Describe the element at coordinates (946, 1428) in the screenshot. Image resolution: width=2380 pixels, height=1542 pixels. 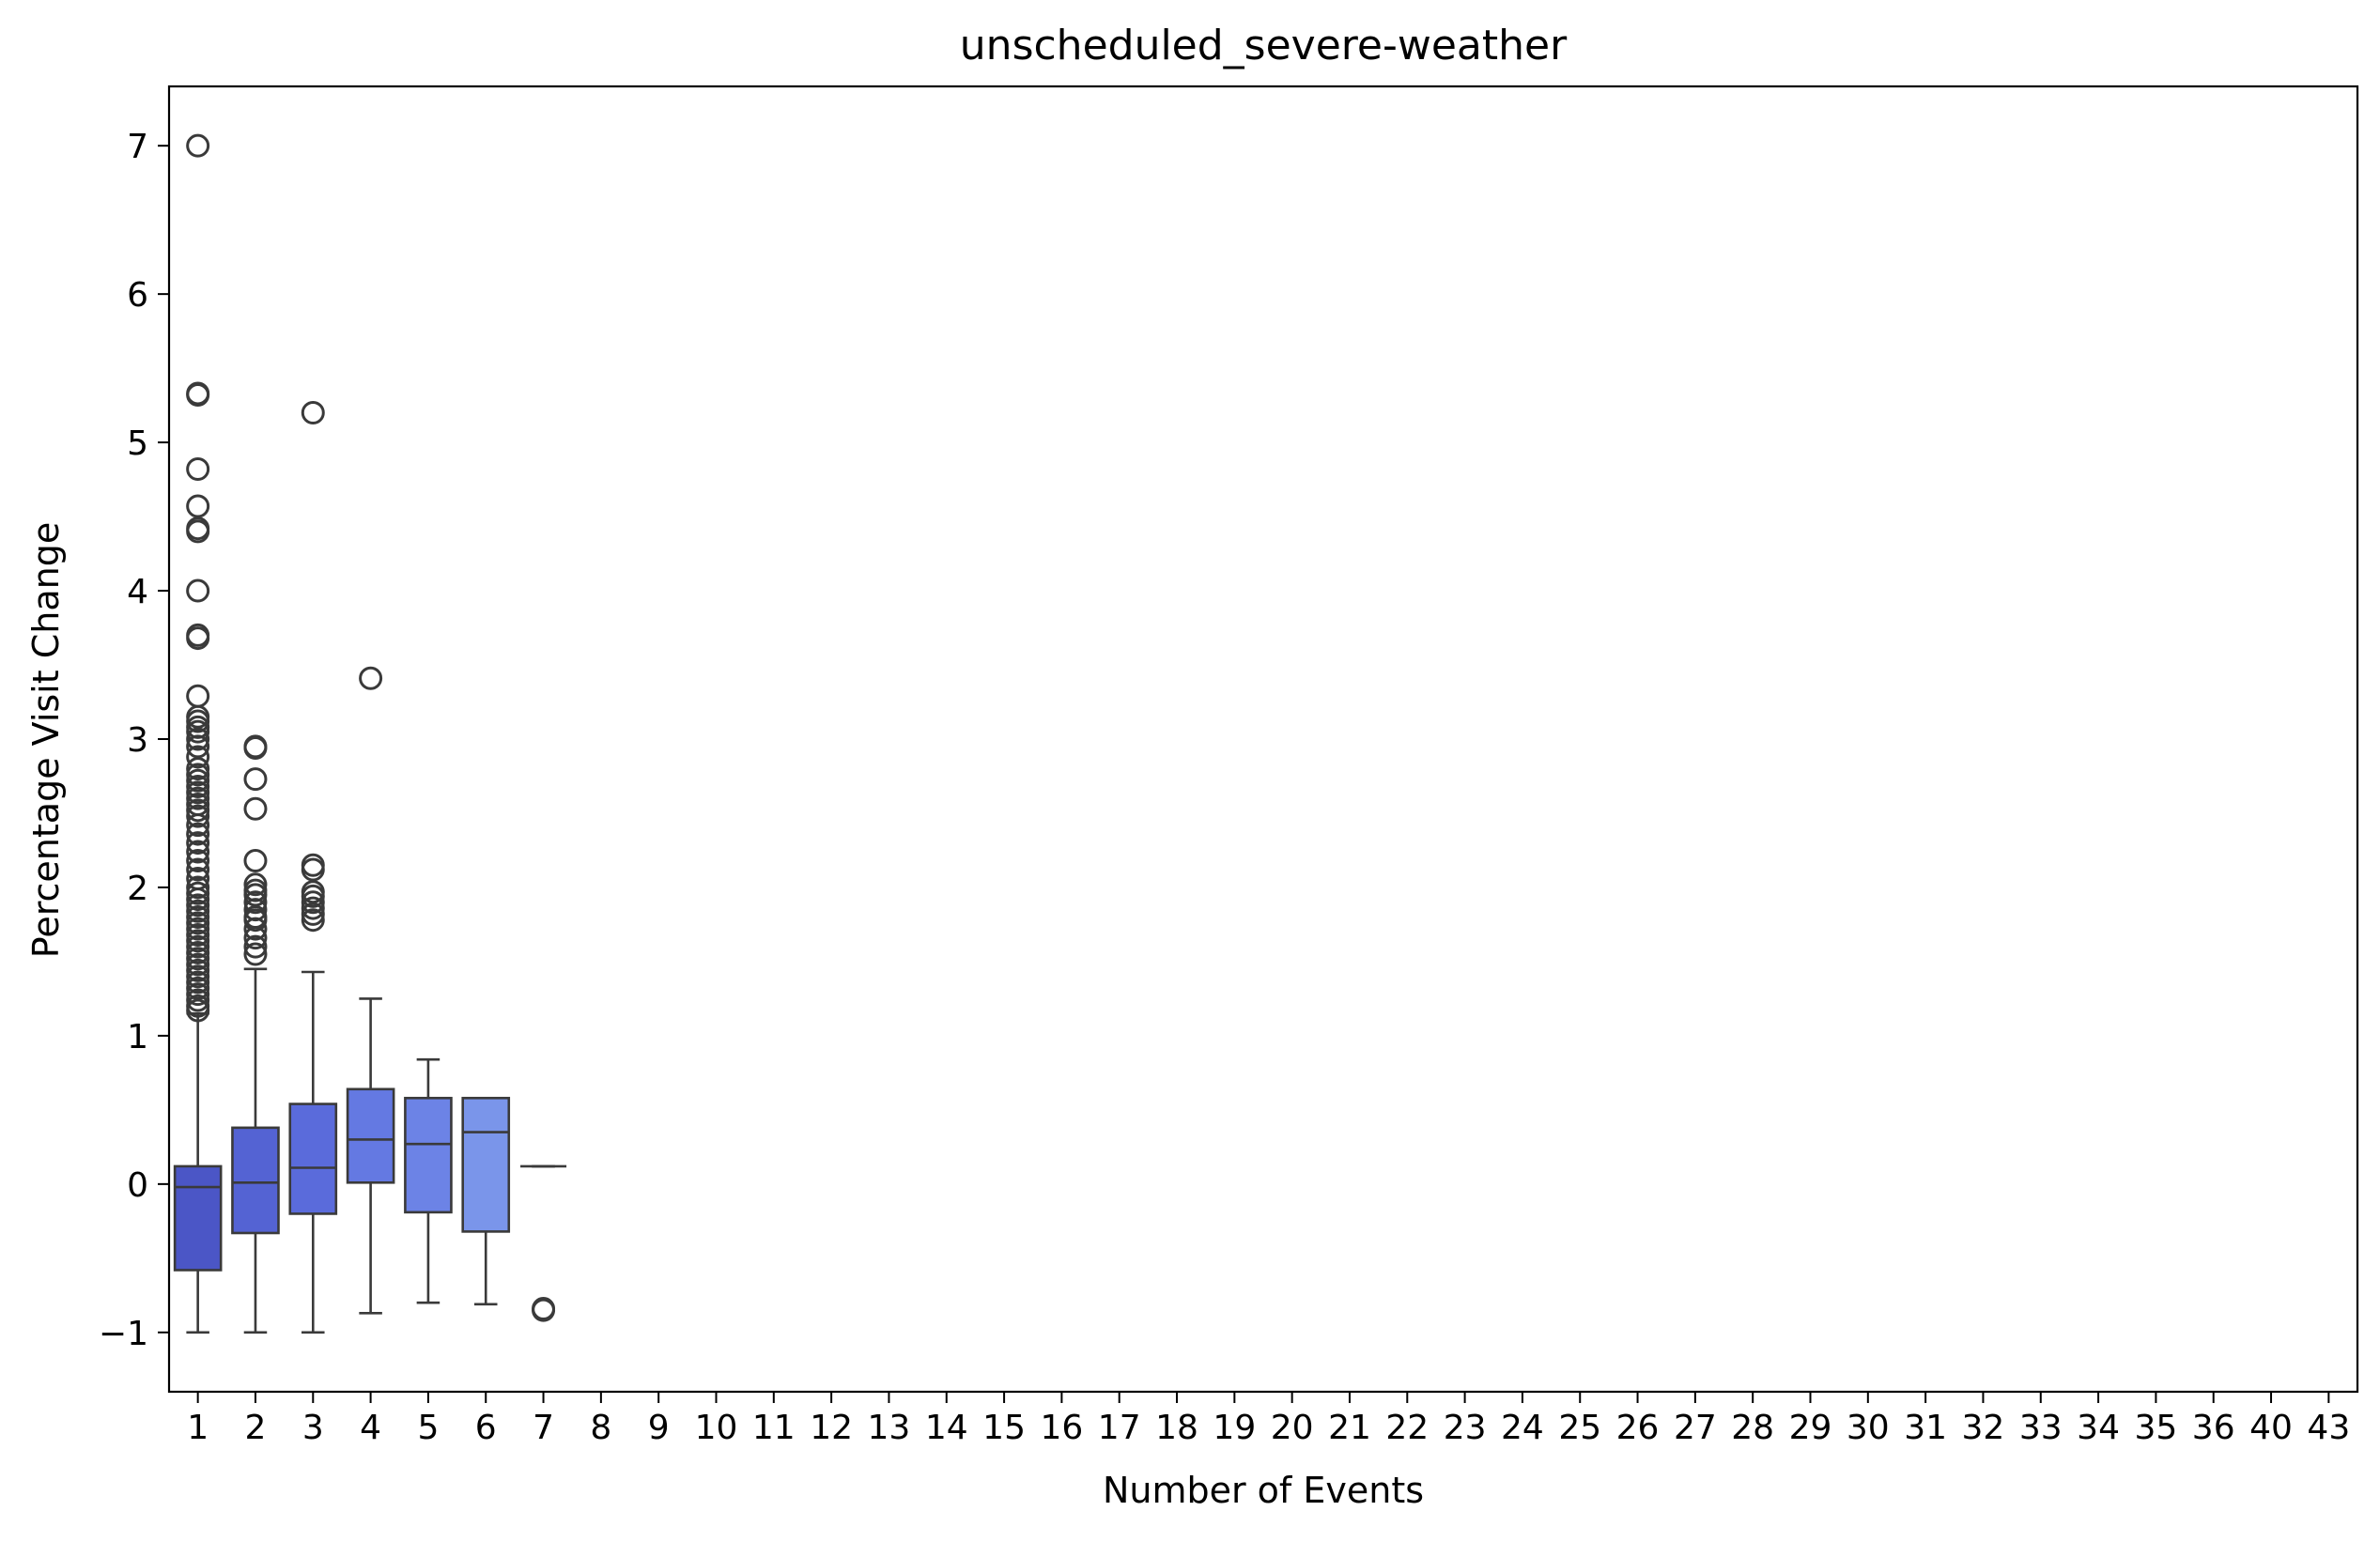
I see `x-tick-label: 14` at that location.